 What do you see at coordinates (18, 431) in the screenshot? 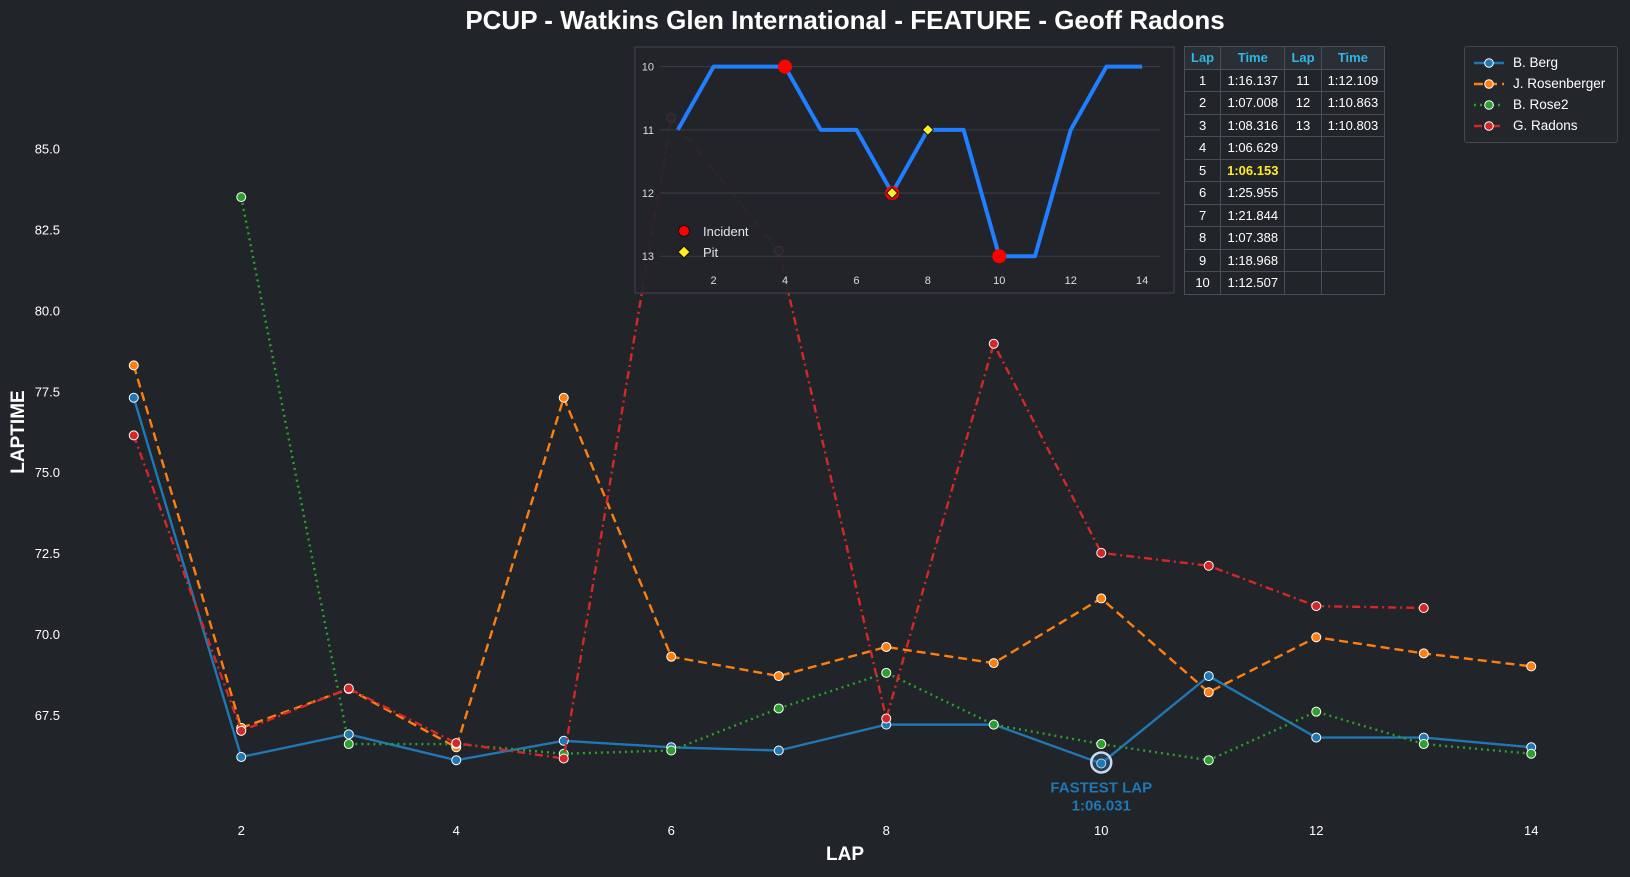
I see `y-axis-label: LAPTIME` at bounding box center [18, 431].